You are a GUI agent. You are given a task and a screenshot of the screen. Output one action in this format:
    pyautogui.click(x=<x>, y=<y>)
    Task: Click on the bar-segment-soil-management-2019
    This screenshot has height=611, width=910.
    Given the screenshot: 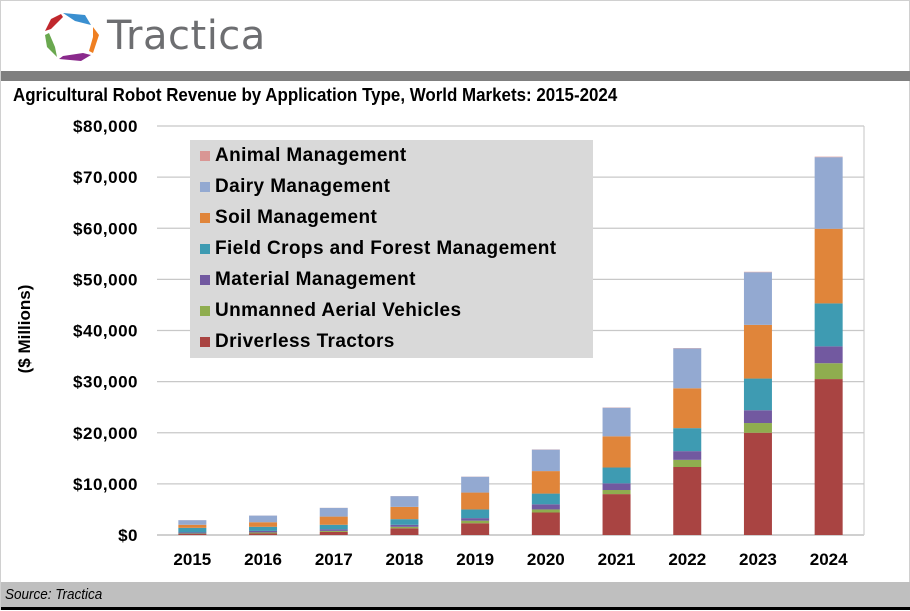 What is the action you would take?
    pyautogui.click(x=475, y=501)
    